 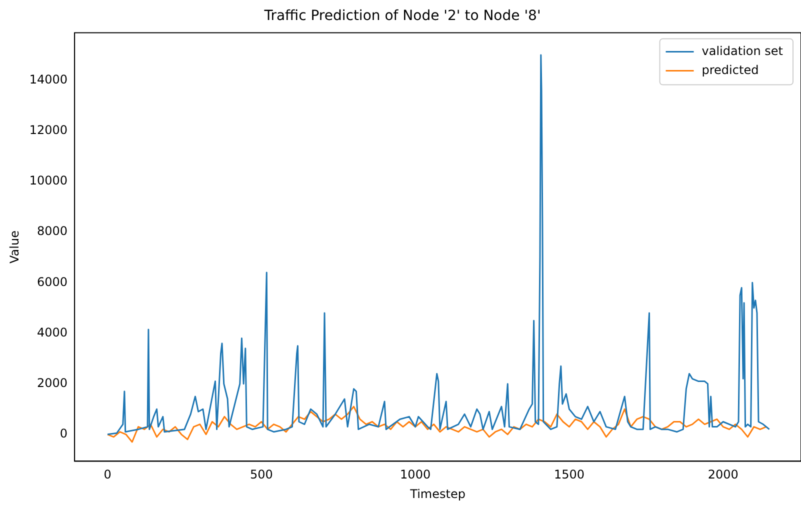 I want to click on x-tick-label: 0, so click(x=108, y=475).